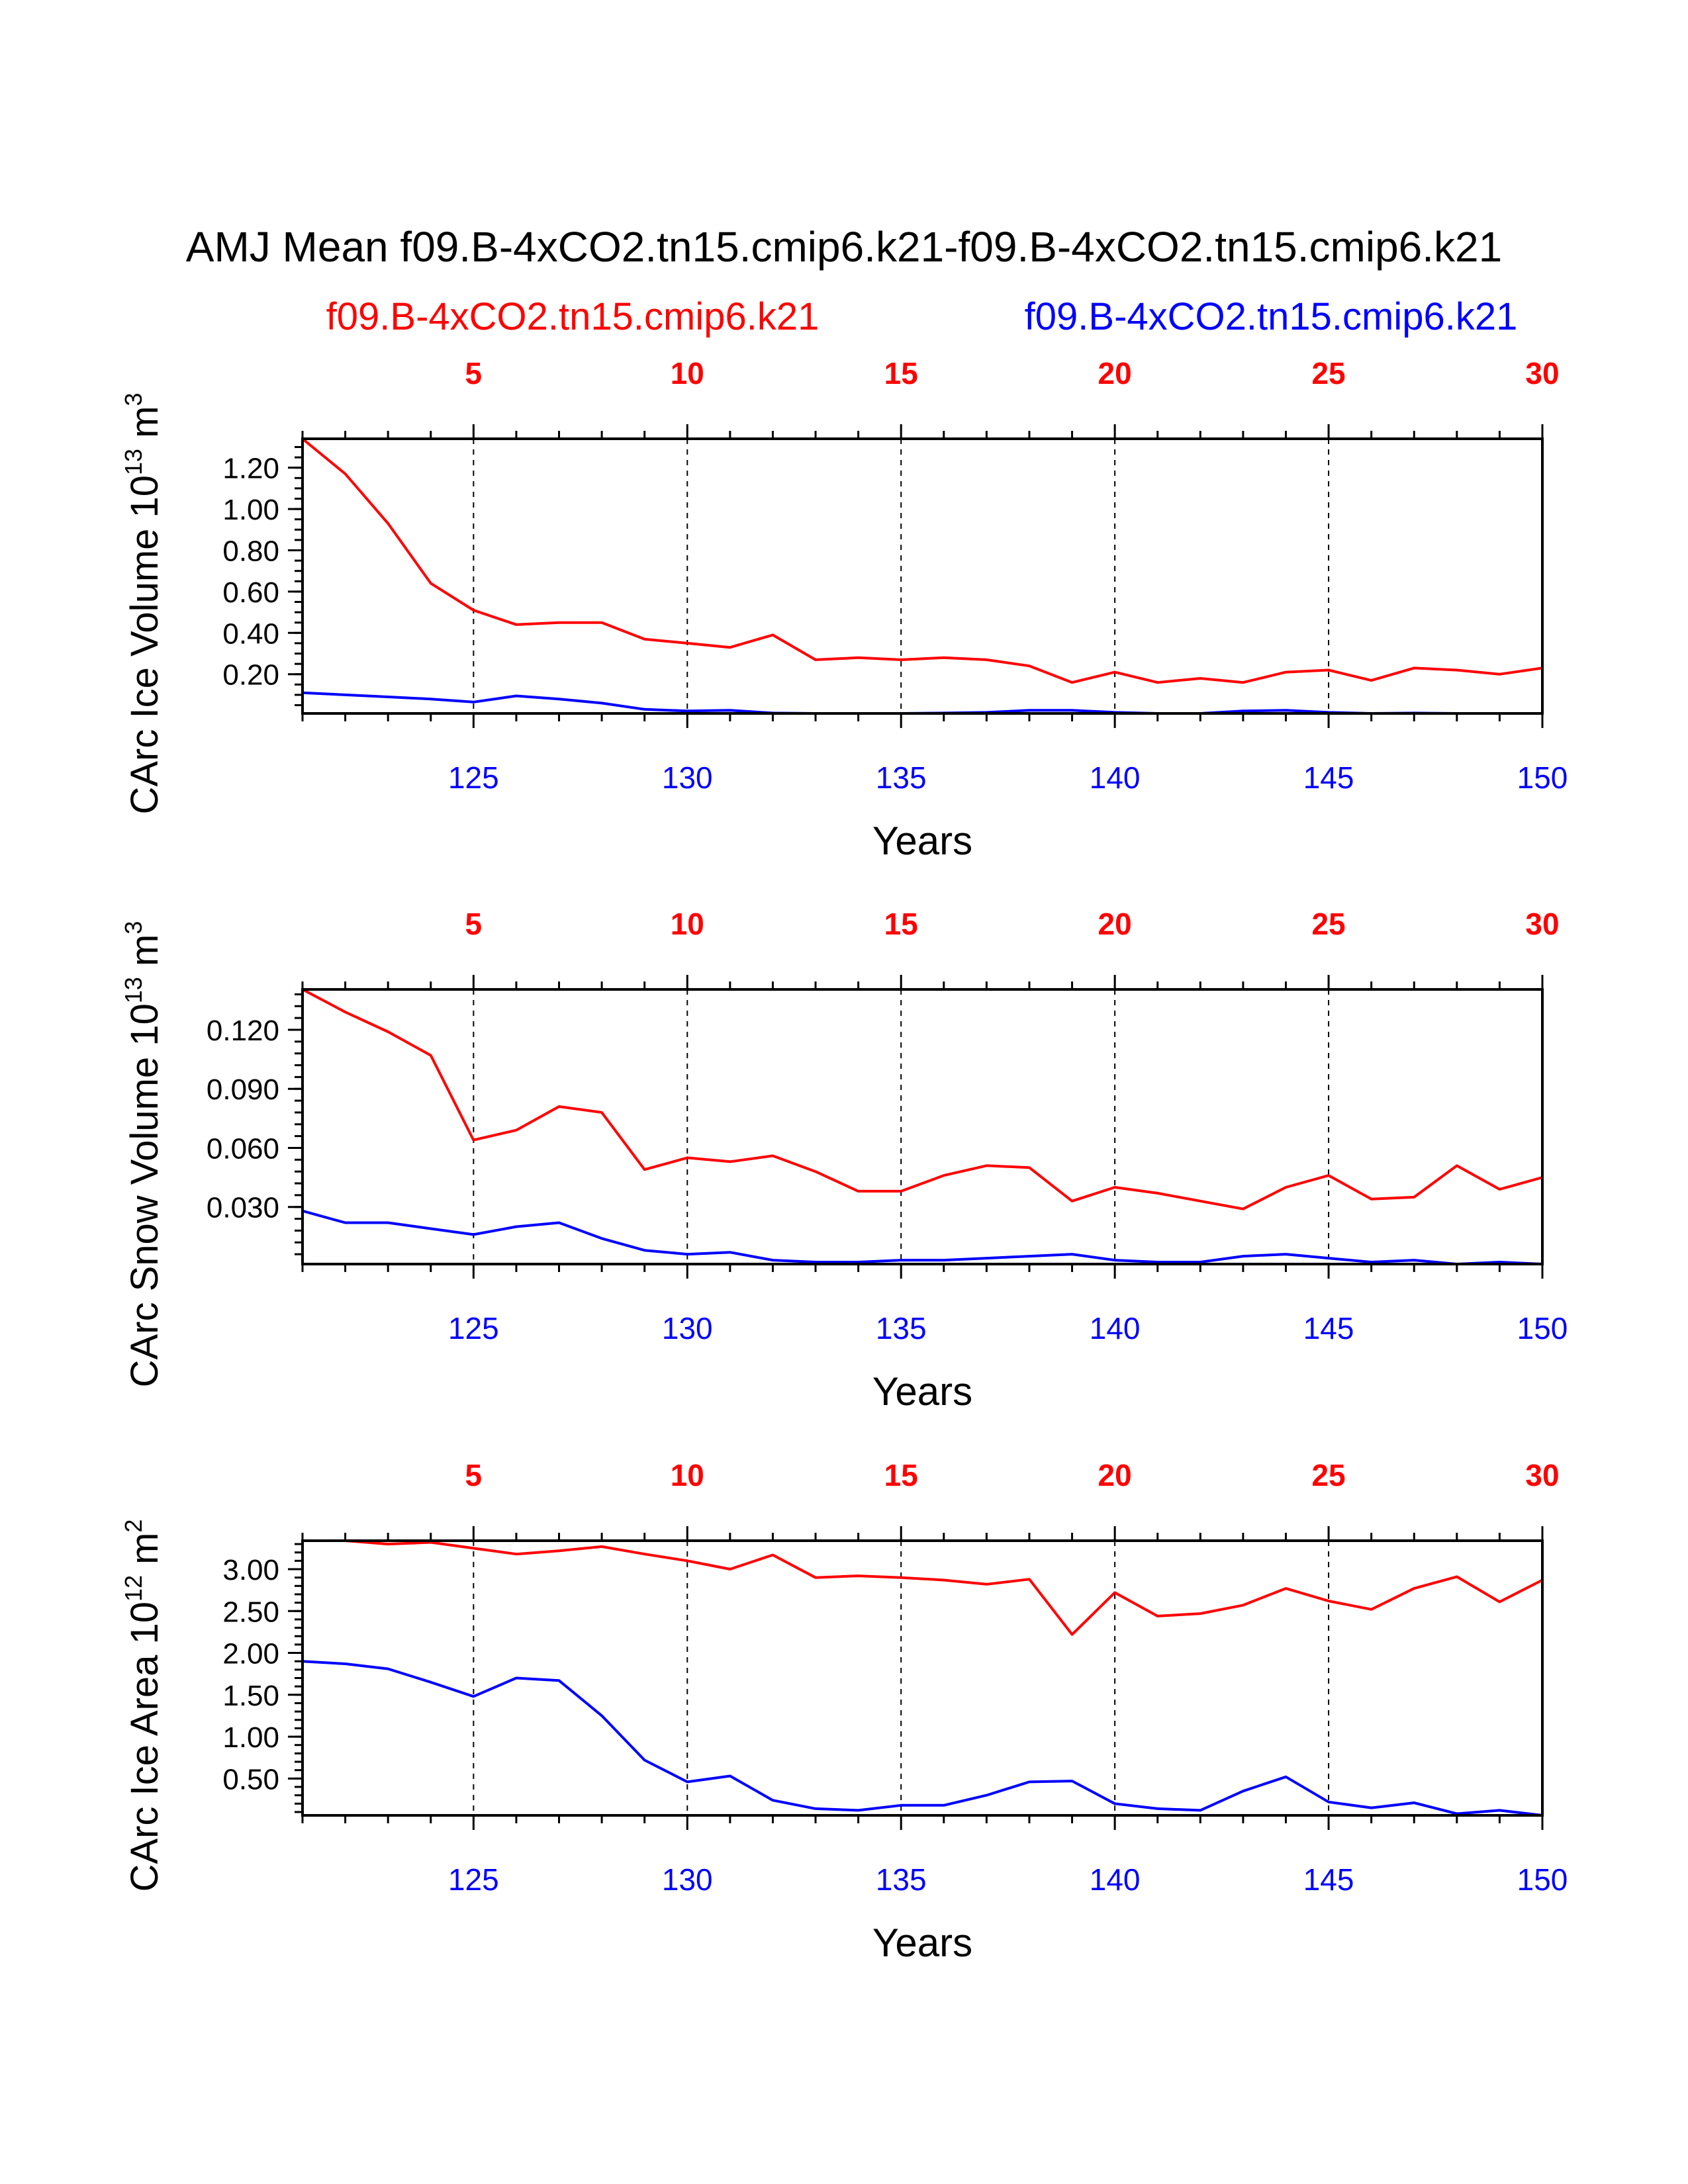 The height and width of the screenshot is (2184, 1688). What do you see at coordinates (250, 1570) in the screenshot?
I see `y-tick-label: 3.00` at bounding box center [250, 1570].